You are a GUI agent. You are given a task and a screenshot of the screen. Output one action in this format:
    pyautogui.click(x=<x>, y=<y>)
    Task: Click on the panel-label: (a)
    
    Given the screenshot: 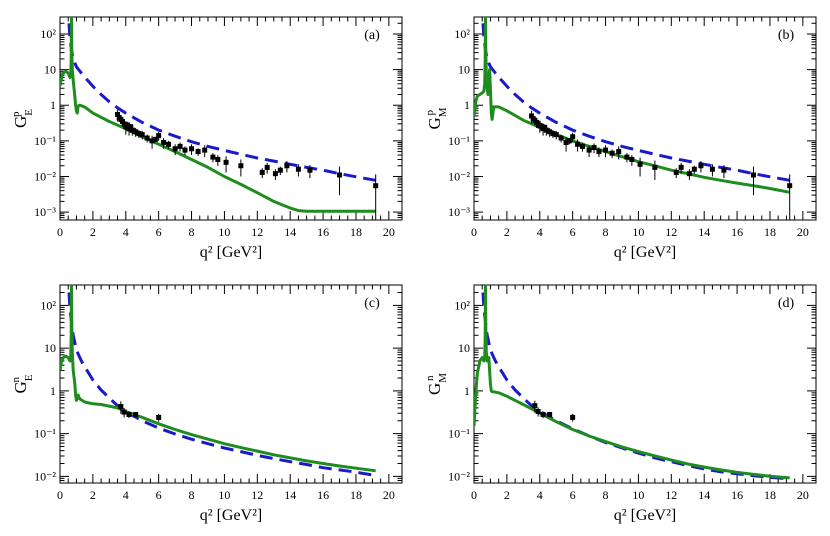 What is the action you would take?
    pyautogui.click(x=372, y=35)
    